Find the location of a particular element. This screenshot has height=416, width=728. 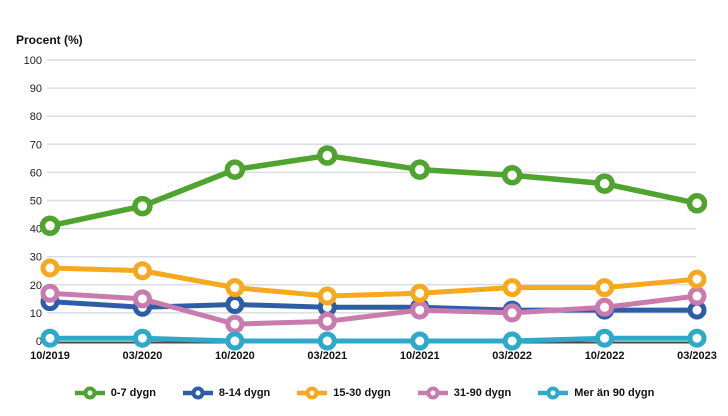

x-tick-label: 10/2019 is located at coordinates (50, 356).